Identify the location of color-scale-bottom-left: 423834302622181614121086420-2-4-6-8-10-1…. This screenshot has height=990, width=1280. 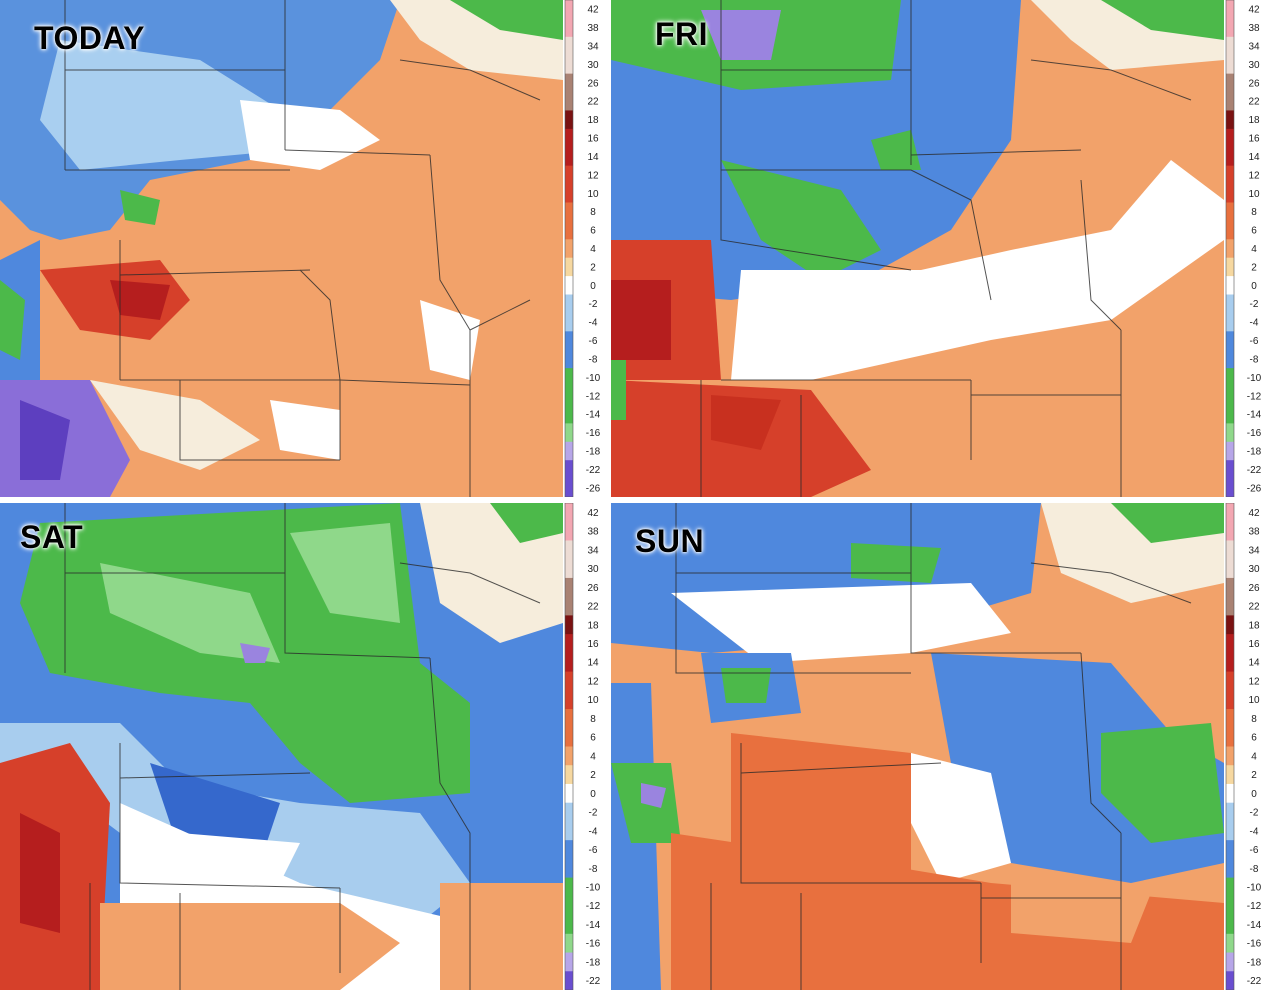
(582, 746).